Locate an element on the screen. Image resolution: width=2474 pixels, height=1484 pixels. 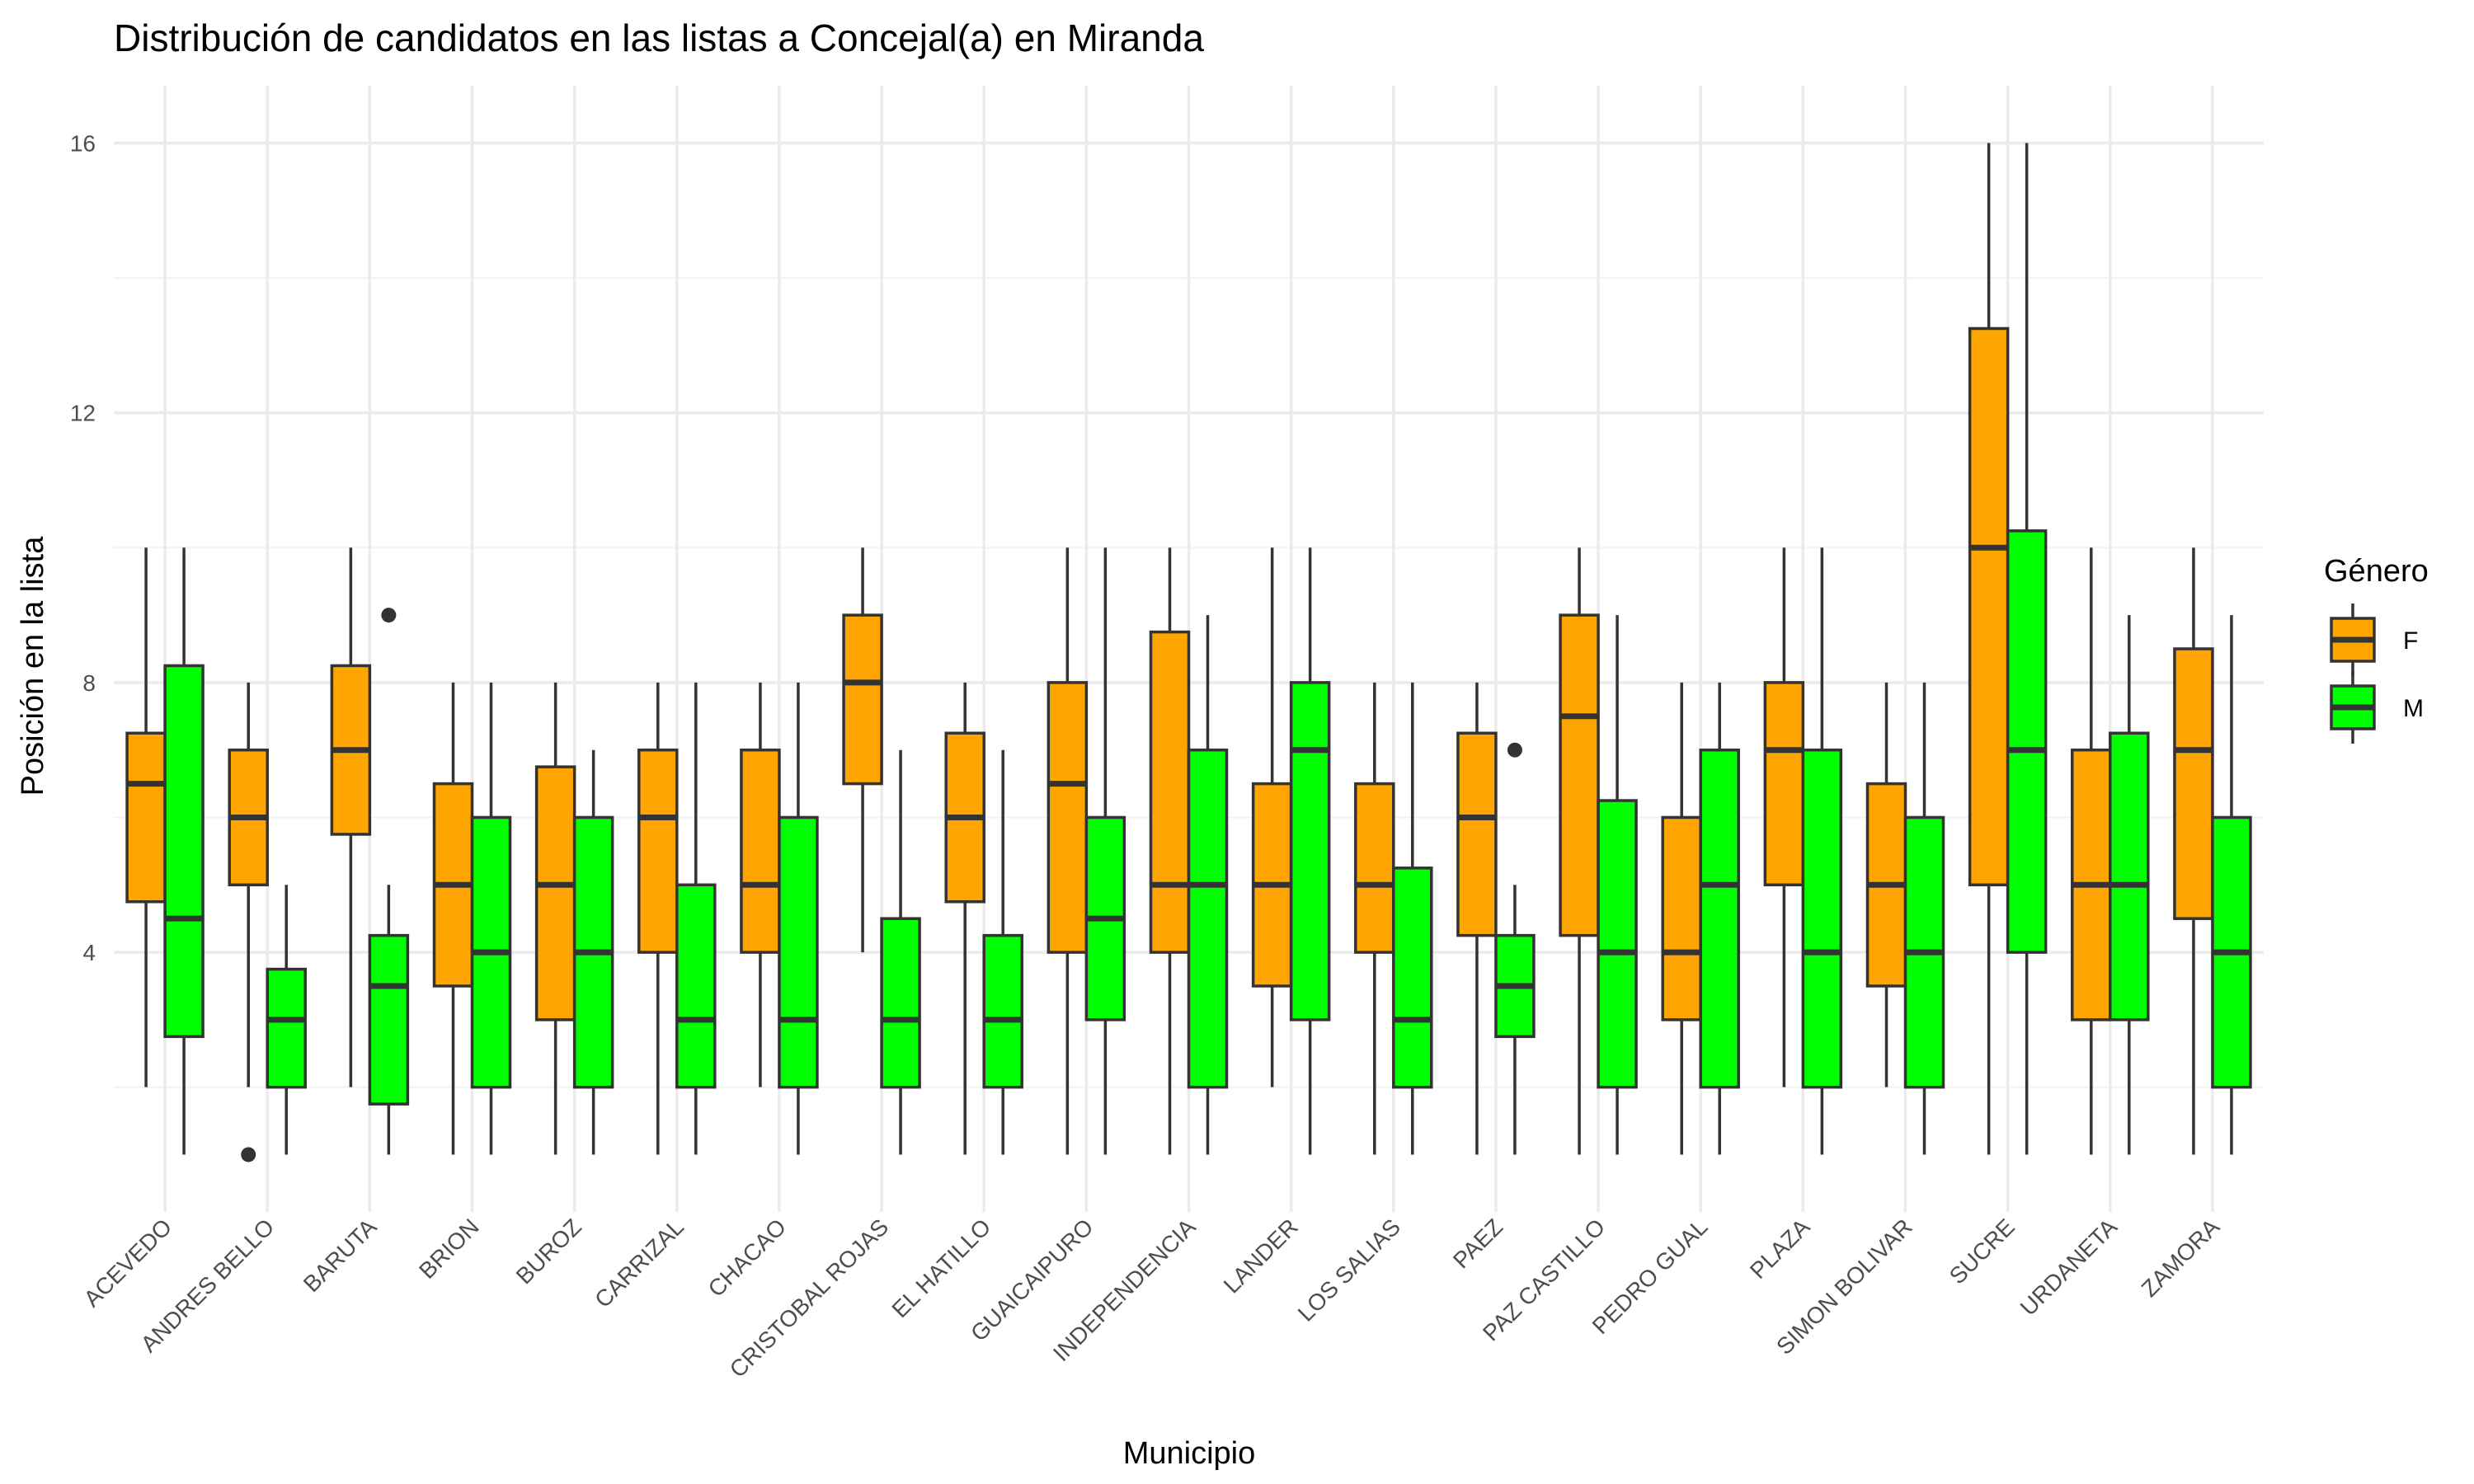
box-F-andres-bello is located at coordinates (248, 922).